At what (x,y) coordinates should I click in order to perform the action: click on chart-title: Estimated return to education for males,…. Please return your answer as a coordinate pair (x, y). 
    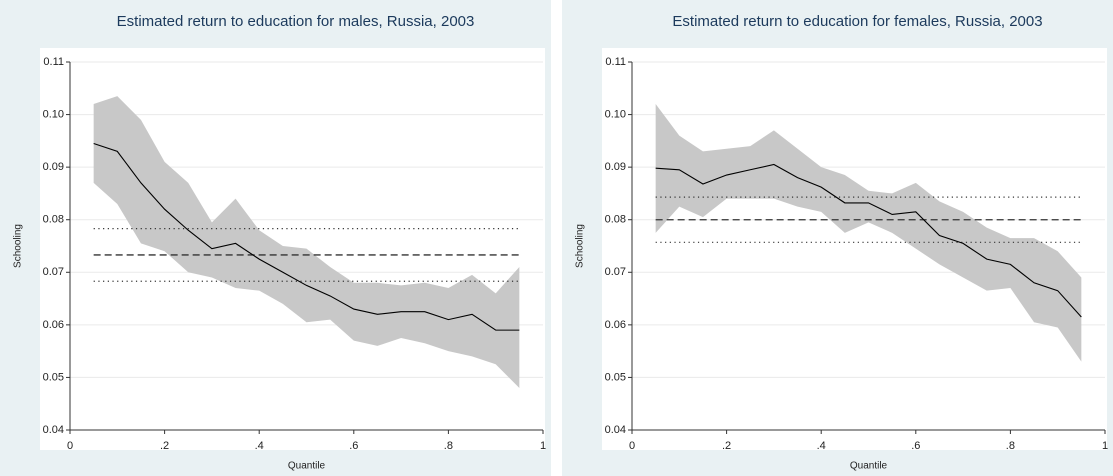
    Looking at the image, I should click on (296, 21).